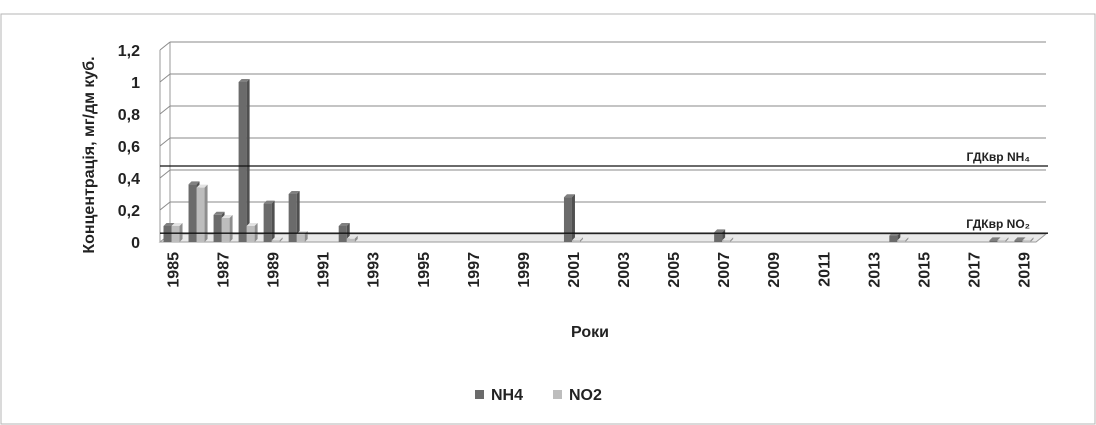 This screenshot has width=1096, height=425. I want to click on bar-top-no2-1989, so click(277, 239).